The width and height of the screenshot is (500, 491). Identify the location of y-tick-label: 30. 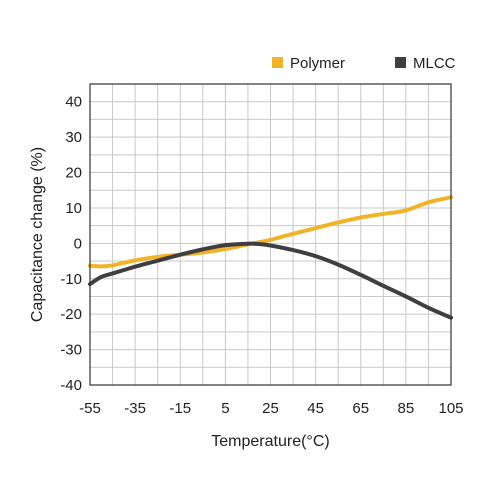
(73, 137).